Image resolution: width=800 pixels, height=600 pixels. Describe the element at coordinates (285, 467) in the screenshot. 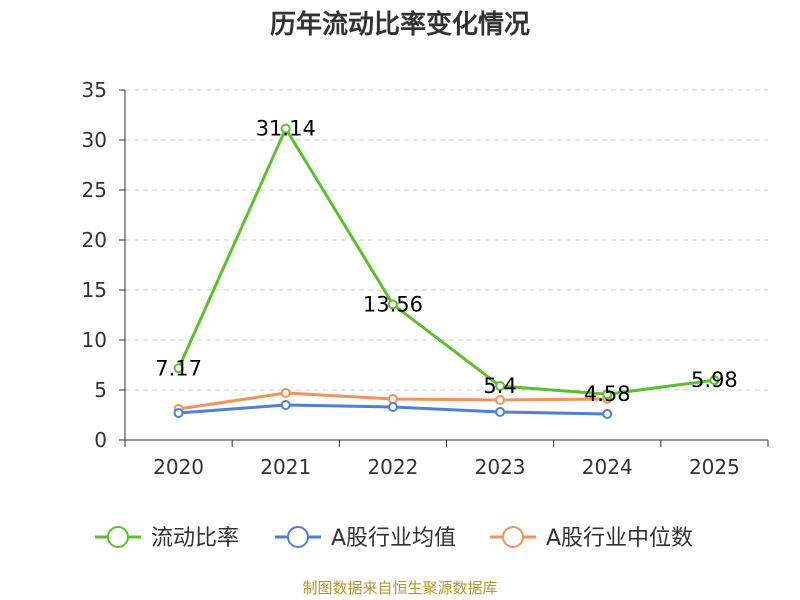

I see `x-tick-label: 2021` at that location.